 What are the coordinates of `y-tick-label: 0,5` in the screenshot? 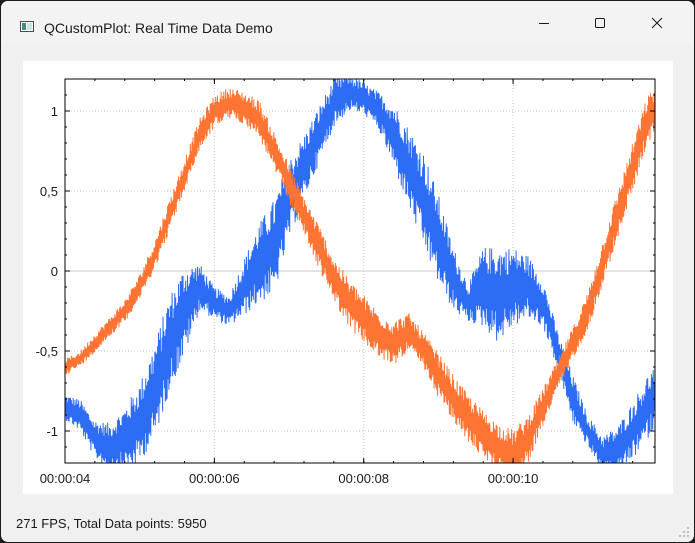 It's located at (49, 191).